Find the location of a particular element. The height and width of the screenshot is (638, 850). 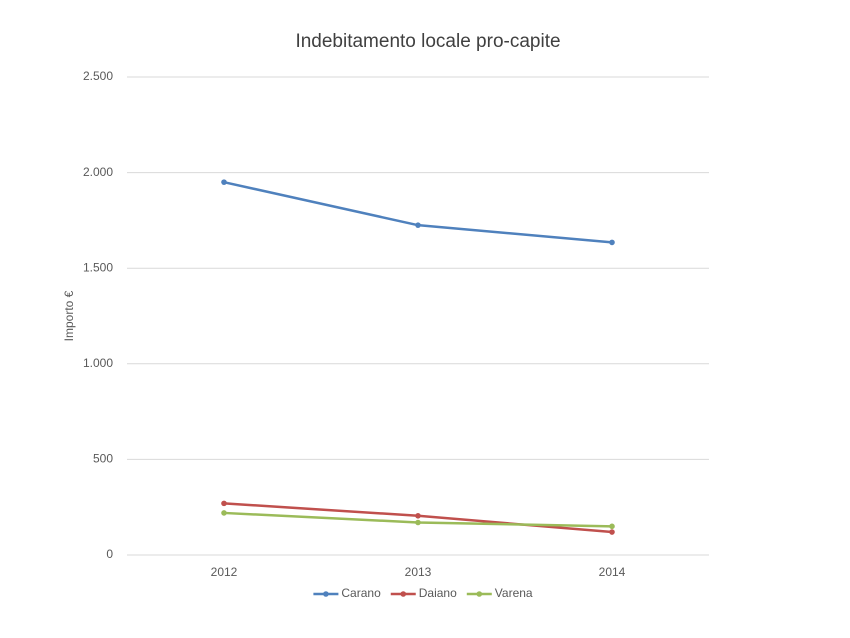

y-axis-label: Importo € is located at coordinates (69, 315).